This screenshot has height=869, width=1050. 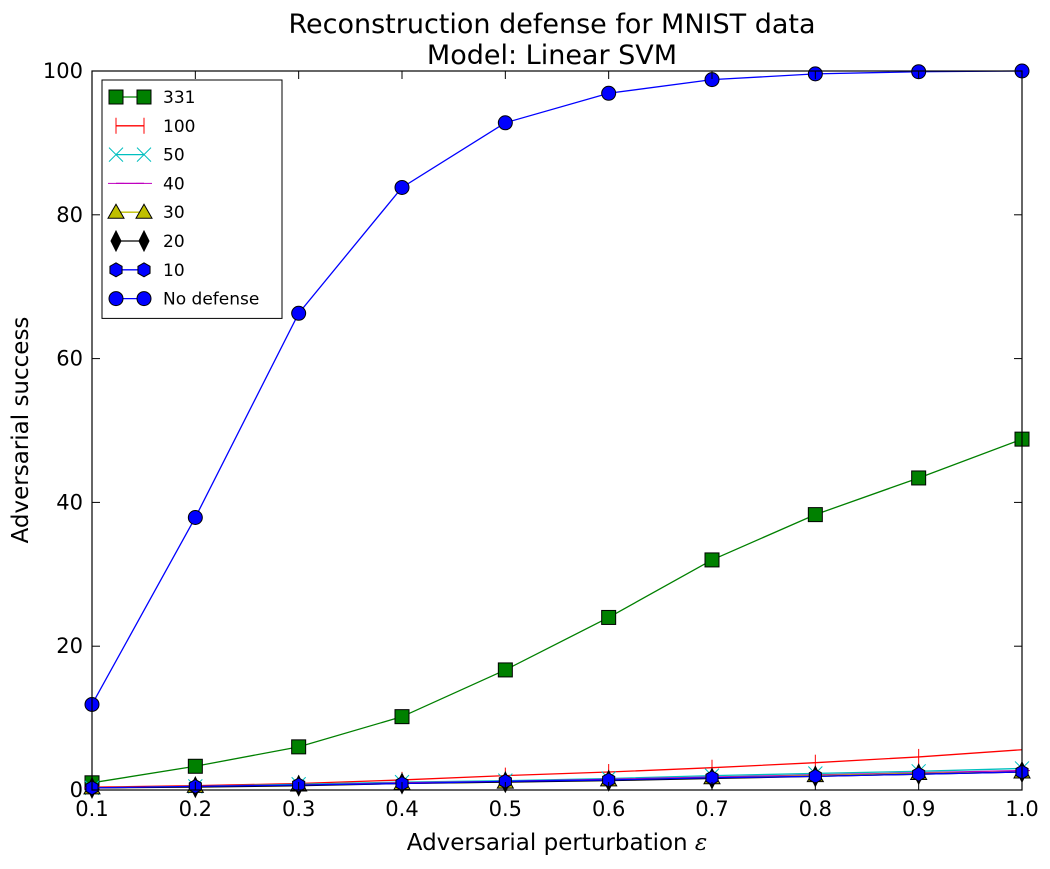 I want to click on x-axis-label-symbol: ε, so click(x=701, y=843).